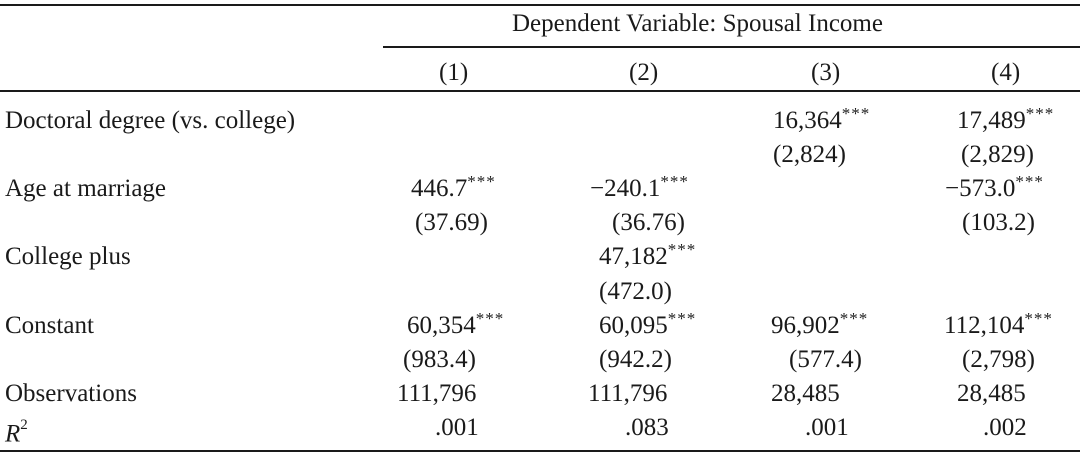 This screenshot has width=1080, height=453. I want to click on top-rule, so click(540, 5).